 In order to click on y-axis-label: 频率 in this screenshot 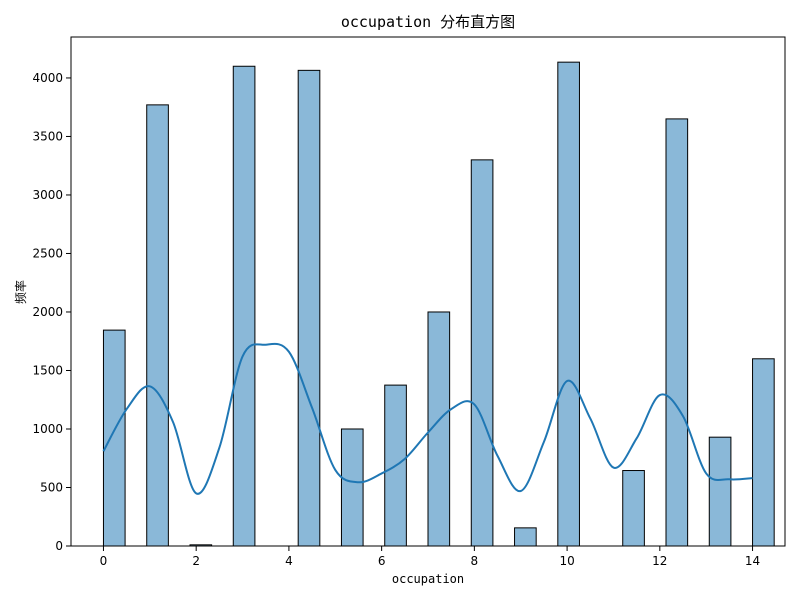, I will do `click(20, 292)`.